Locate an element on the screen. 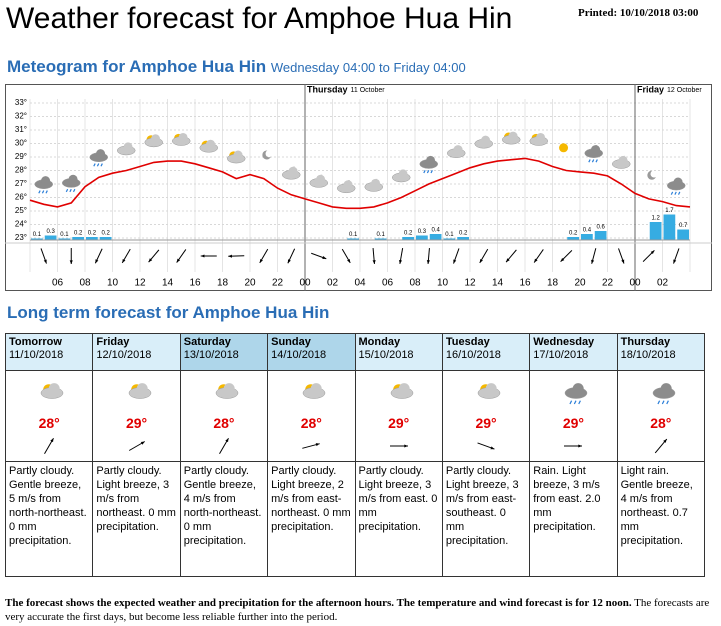  day-date: 15/10/2018 is located at coordinates (386, 355).